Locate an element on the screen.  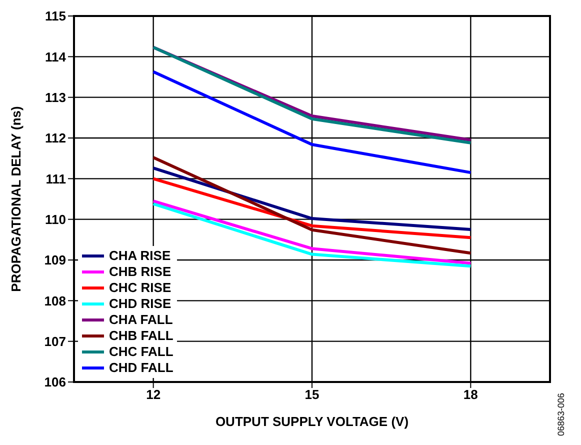
legend-label: CHB FALL is located at coordinates (141, 336).